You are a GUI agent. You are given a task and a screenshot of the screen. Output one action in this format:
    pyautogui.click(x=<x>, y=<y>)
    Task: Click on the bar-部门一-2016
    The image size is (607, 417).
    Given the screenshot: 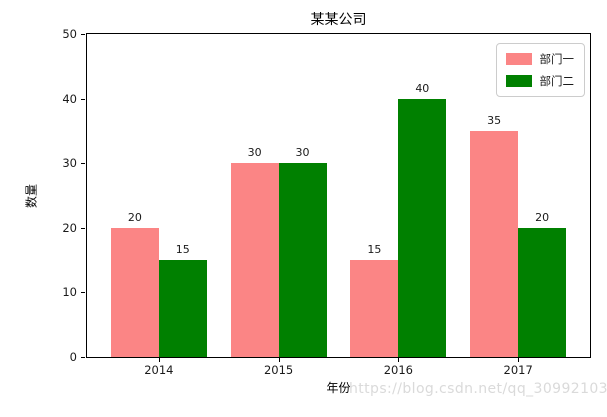 What is the action you would take?
    pyautogui.click(x=374, y=308)
    